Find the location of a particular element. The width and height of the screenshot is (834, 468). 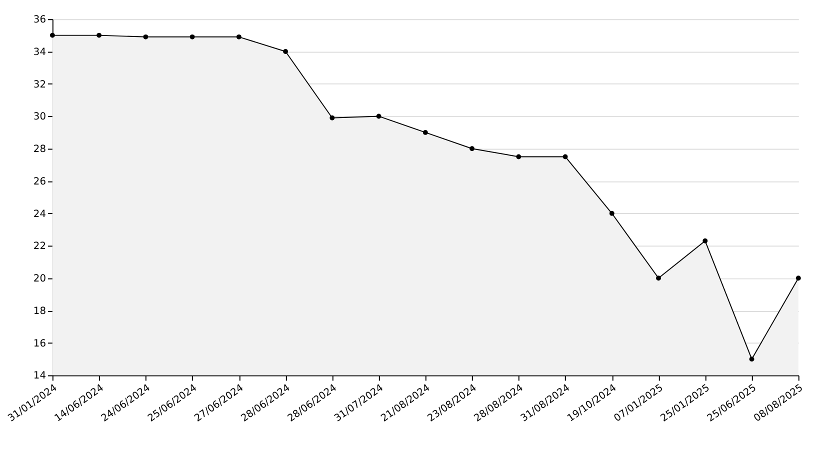

y-tick-label: 26 is located at coordinates (39, 182).